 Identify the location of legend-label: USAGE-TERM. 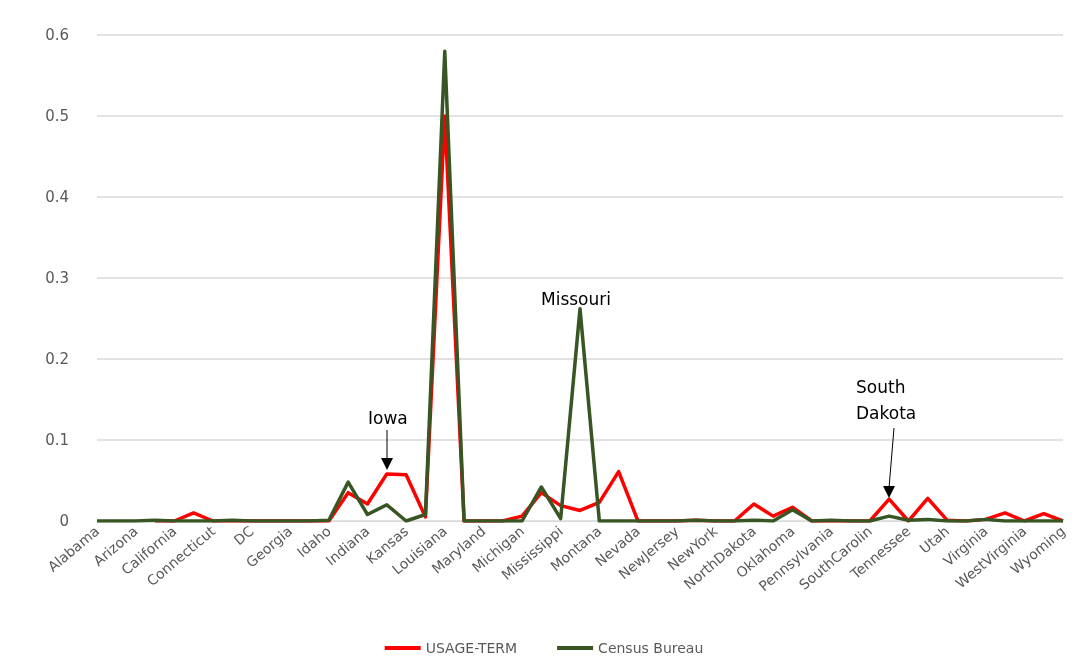
(471, 648).